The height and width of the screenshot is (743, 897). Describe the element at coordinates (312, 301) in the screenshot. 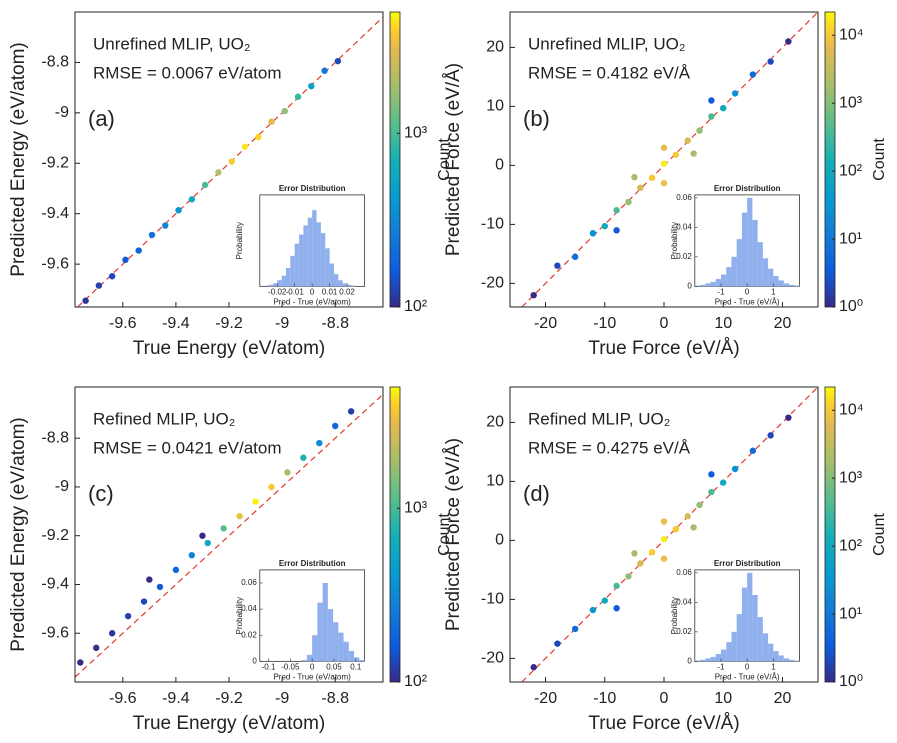

I see `inset-x-label: Pred - True (eV/atom)` at that location.